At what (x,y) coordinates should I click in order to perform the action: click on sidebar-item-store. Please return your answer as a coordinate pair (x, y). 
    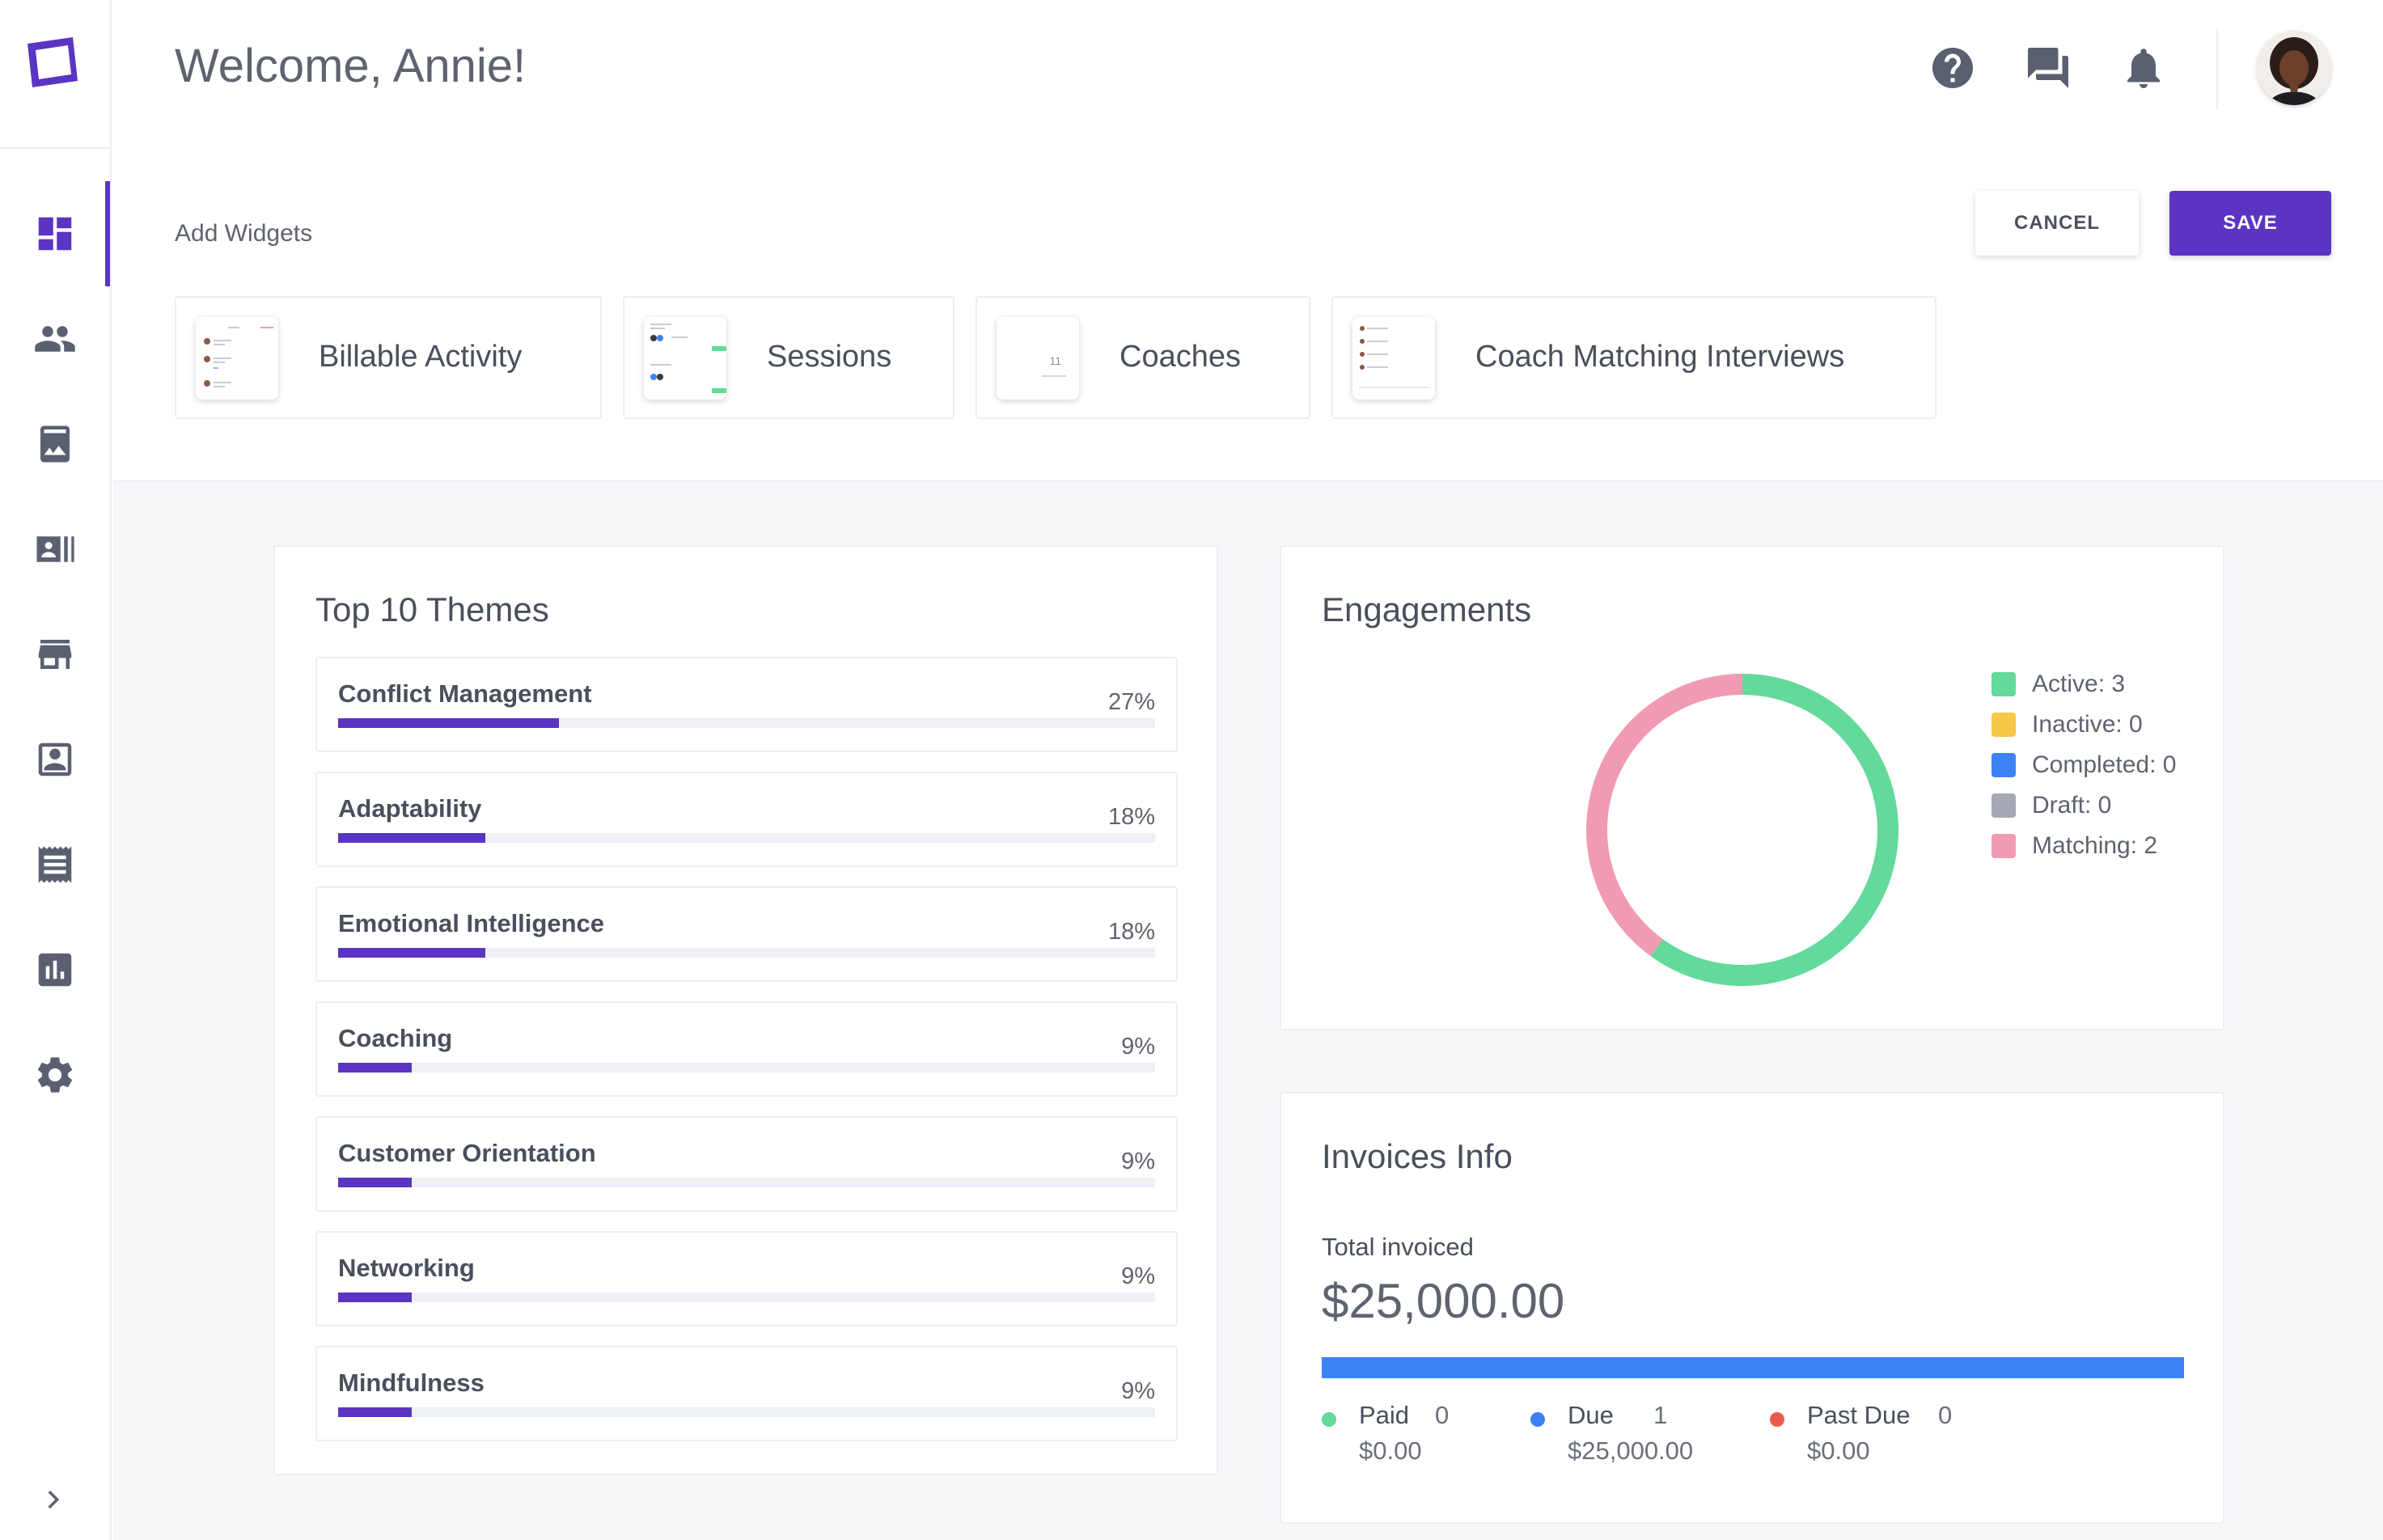
    Looking at the image, I should click on (55, 654).